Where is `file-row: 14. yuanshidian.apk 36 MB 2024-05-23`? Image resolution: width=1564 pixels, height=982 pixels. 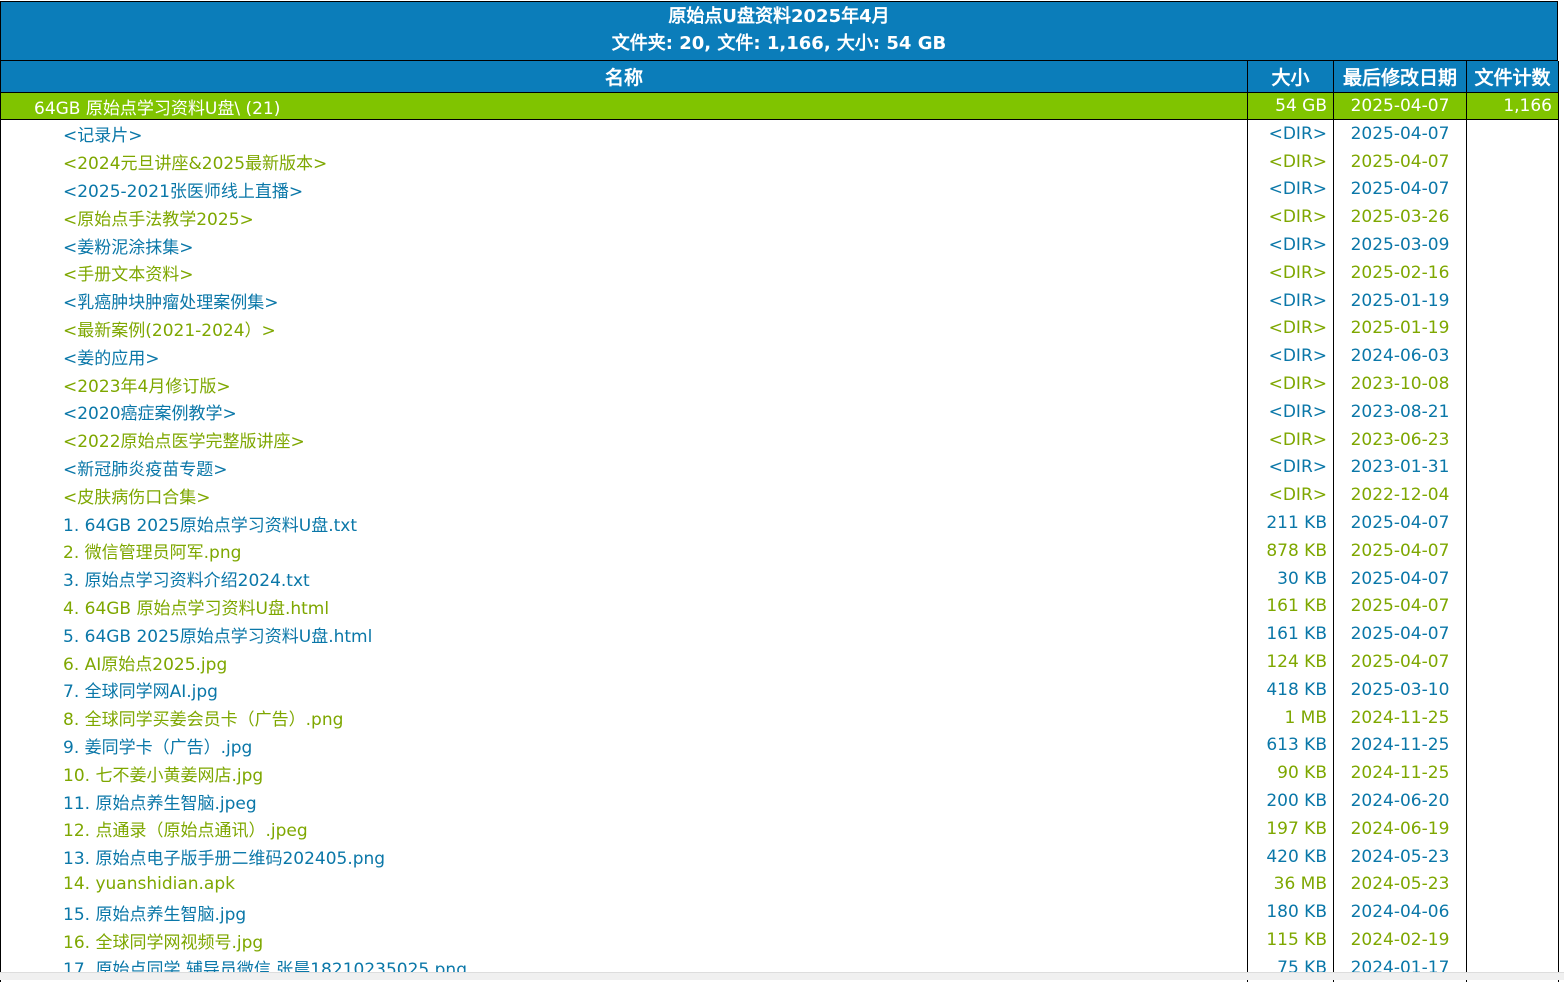 file-row: 14. yuanshidian.apk 36 MB 2024-05-23 is located at coordinates (779, 884).